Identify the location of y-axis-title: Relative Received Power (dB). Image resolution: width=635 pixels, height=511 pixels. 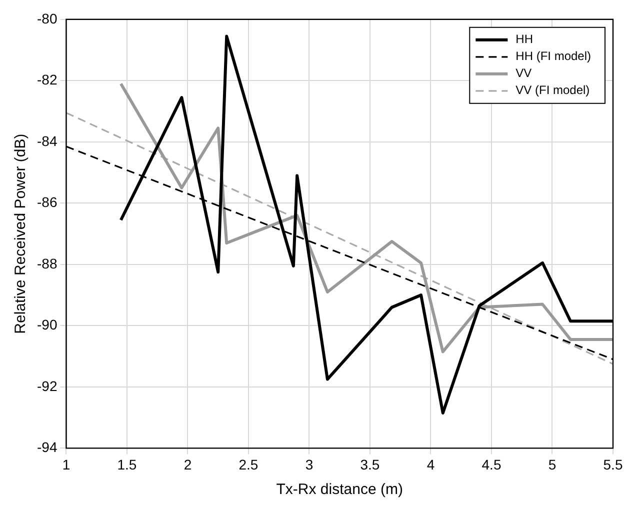
(21, 234).